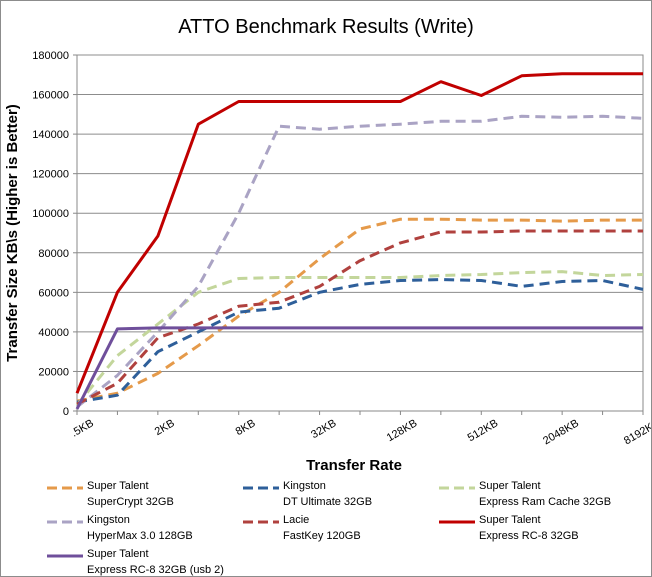 Image resolution: width=652 pixels, height=577 pixels. What do you see at coordinates (510, 486) in the screenshot?
I see `legend-label-2: Super Talent` at bounding box center [510, 486].